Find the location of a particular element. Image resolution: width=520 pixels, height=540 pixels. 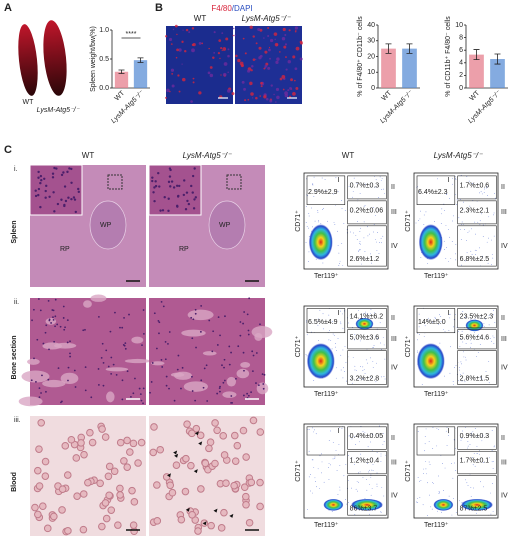

genotype-label: LysM-Atg5⁻/⁻ is located at coordinates (208, 155).